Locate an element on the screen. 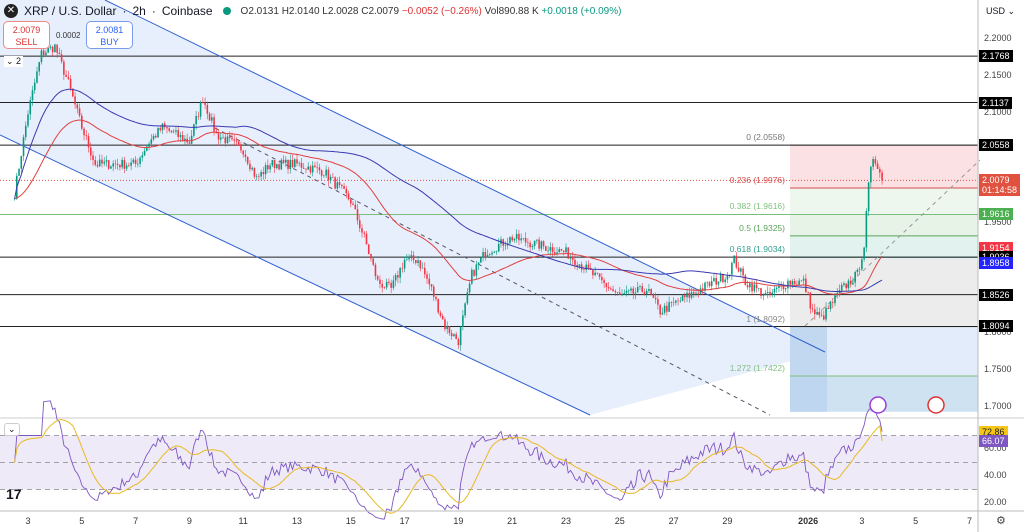 Image resolution: width=1024 pixels, height=532 pixels. buy-price: 2.0081 is located at coordinates (109, 30).